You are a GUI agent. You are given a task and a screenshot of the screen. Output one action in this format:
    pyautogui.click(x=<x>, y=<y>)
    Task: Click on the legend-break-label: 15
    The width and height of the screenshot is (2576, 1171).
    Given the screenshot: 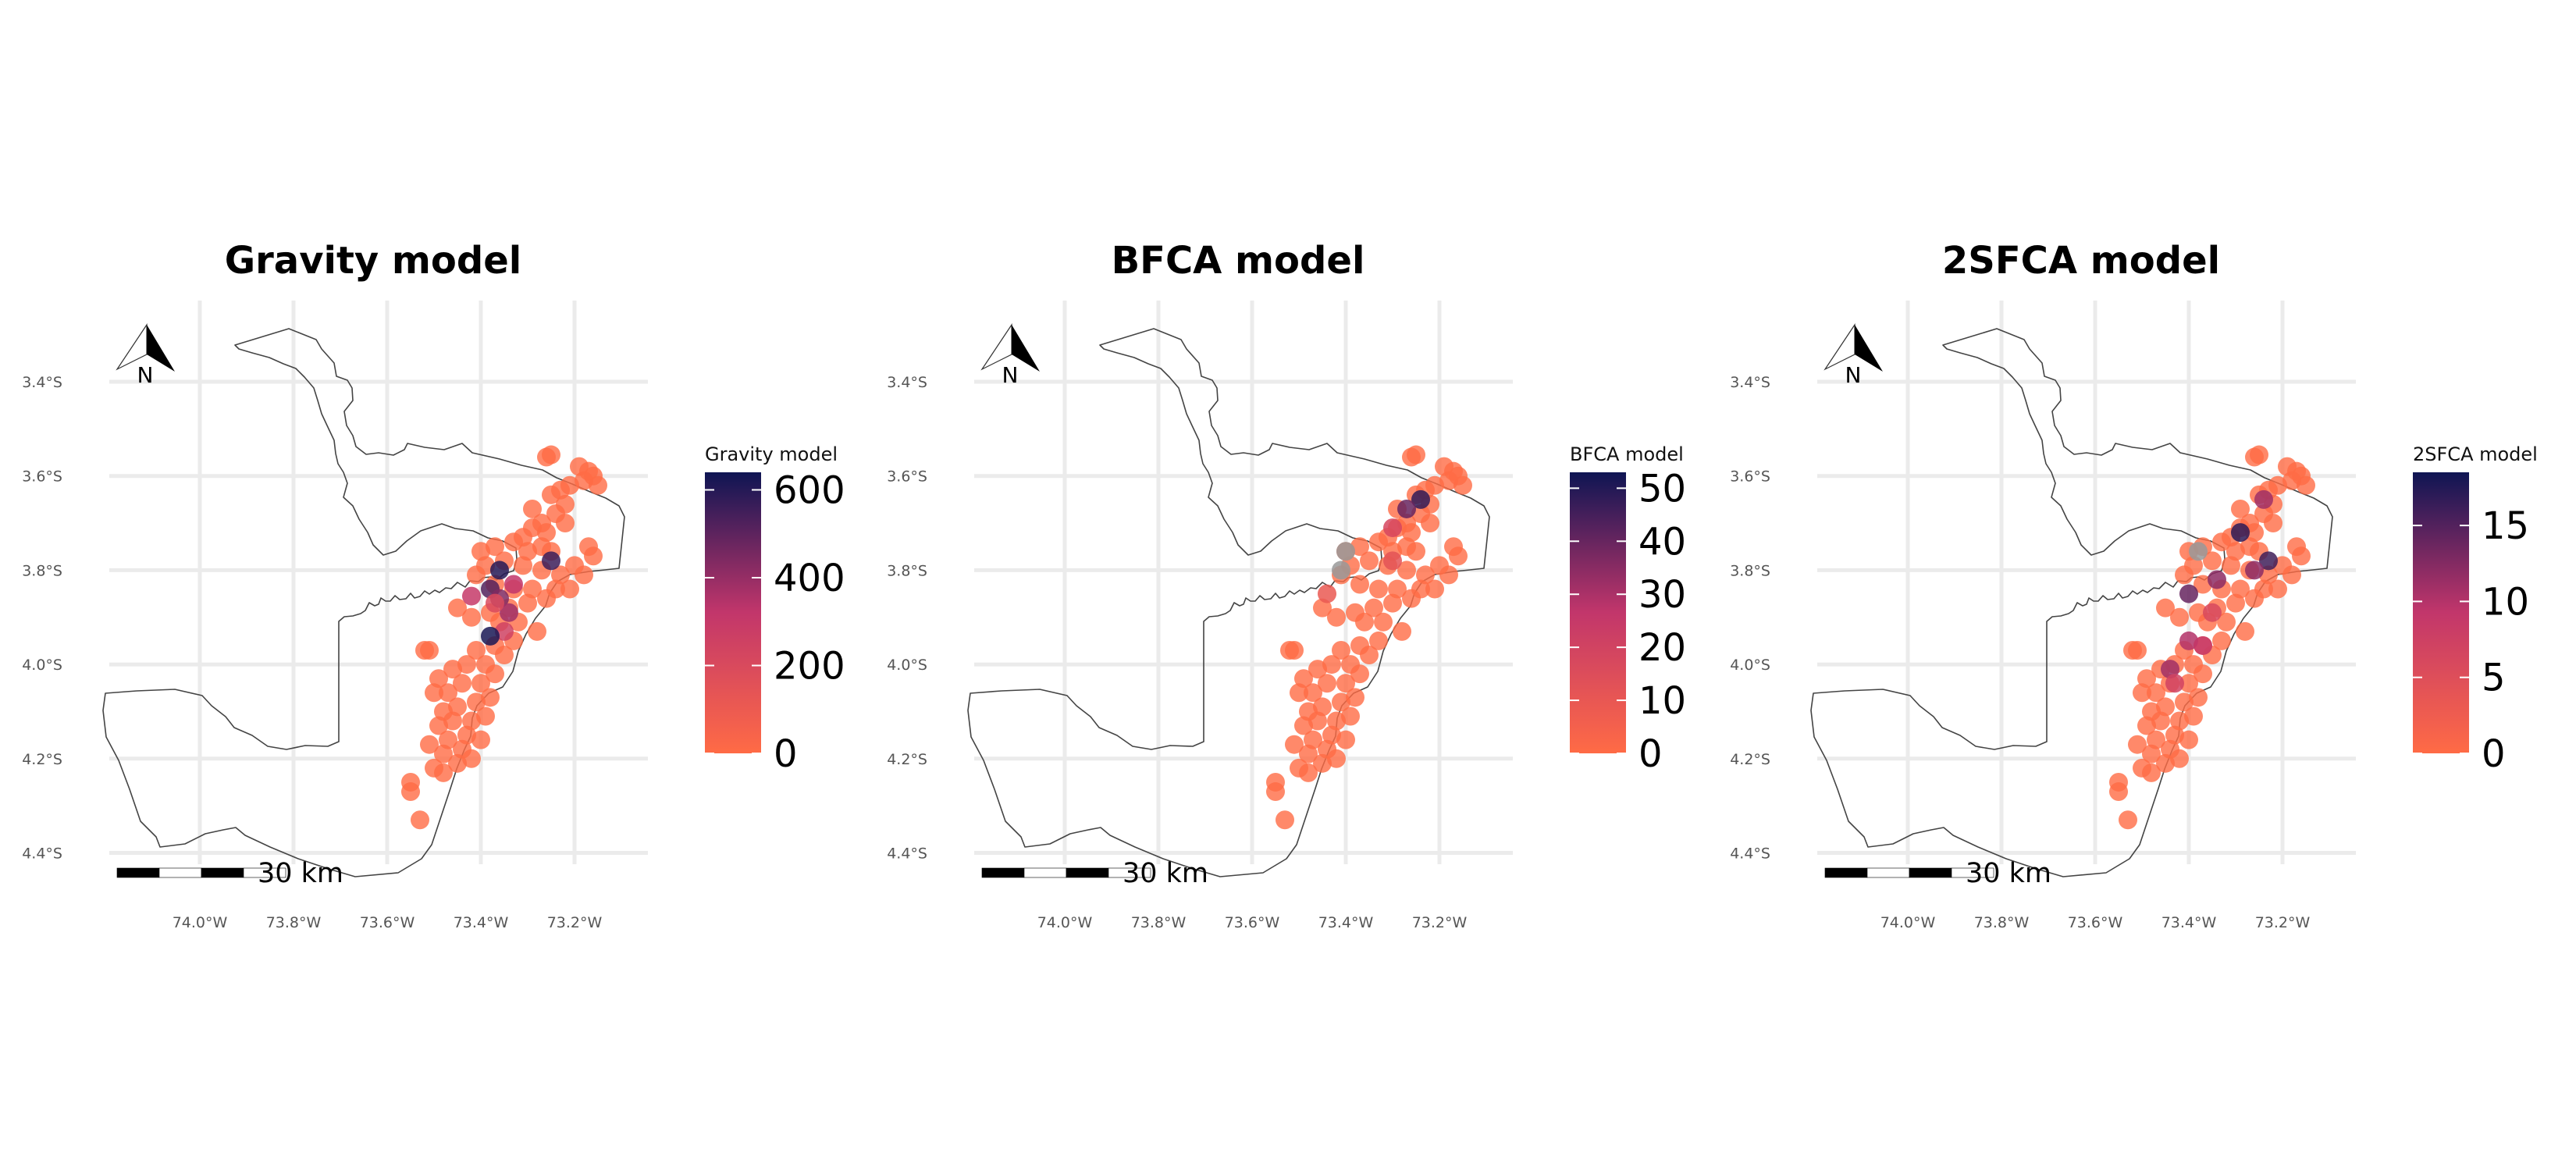 What is the action you would take?
    pyautogui.click(x=2505, y=526)
    